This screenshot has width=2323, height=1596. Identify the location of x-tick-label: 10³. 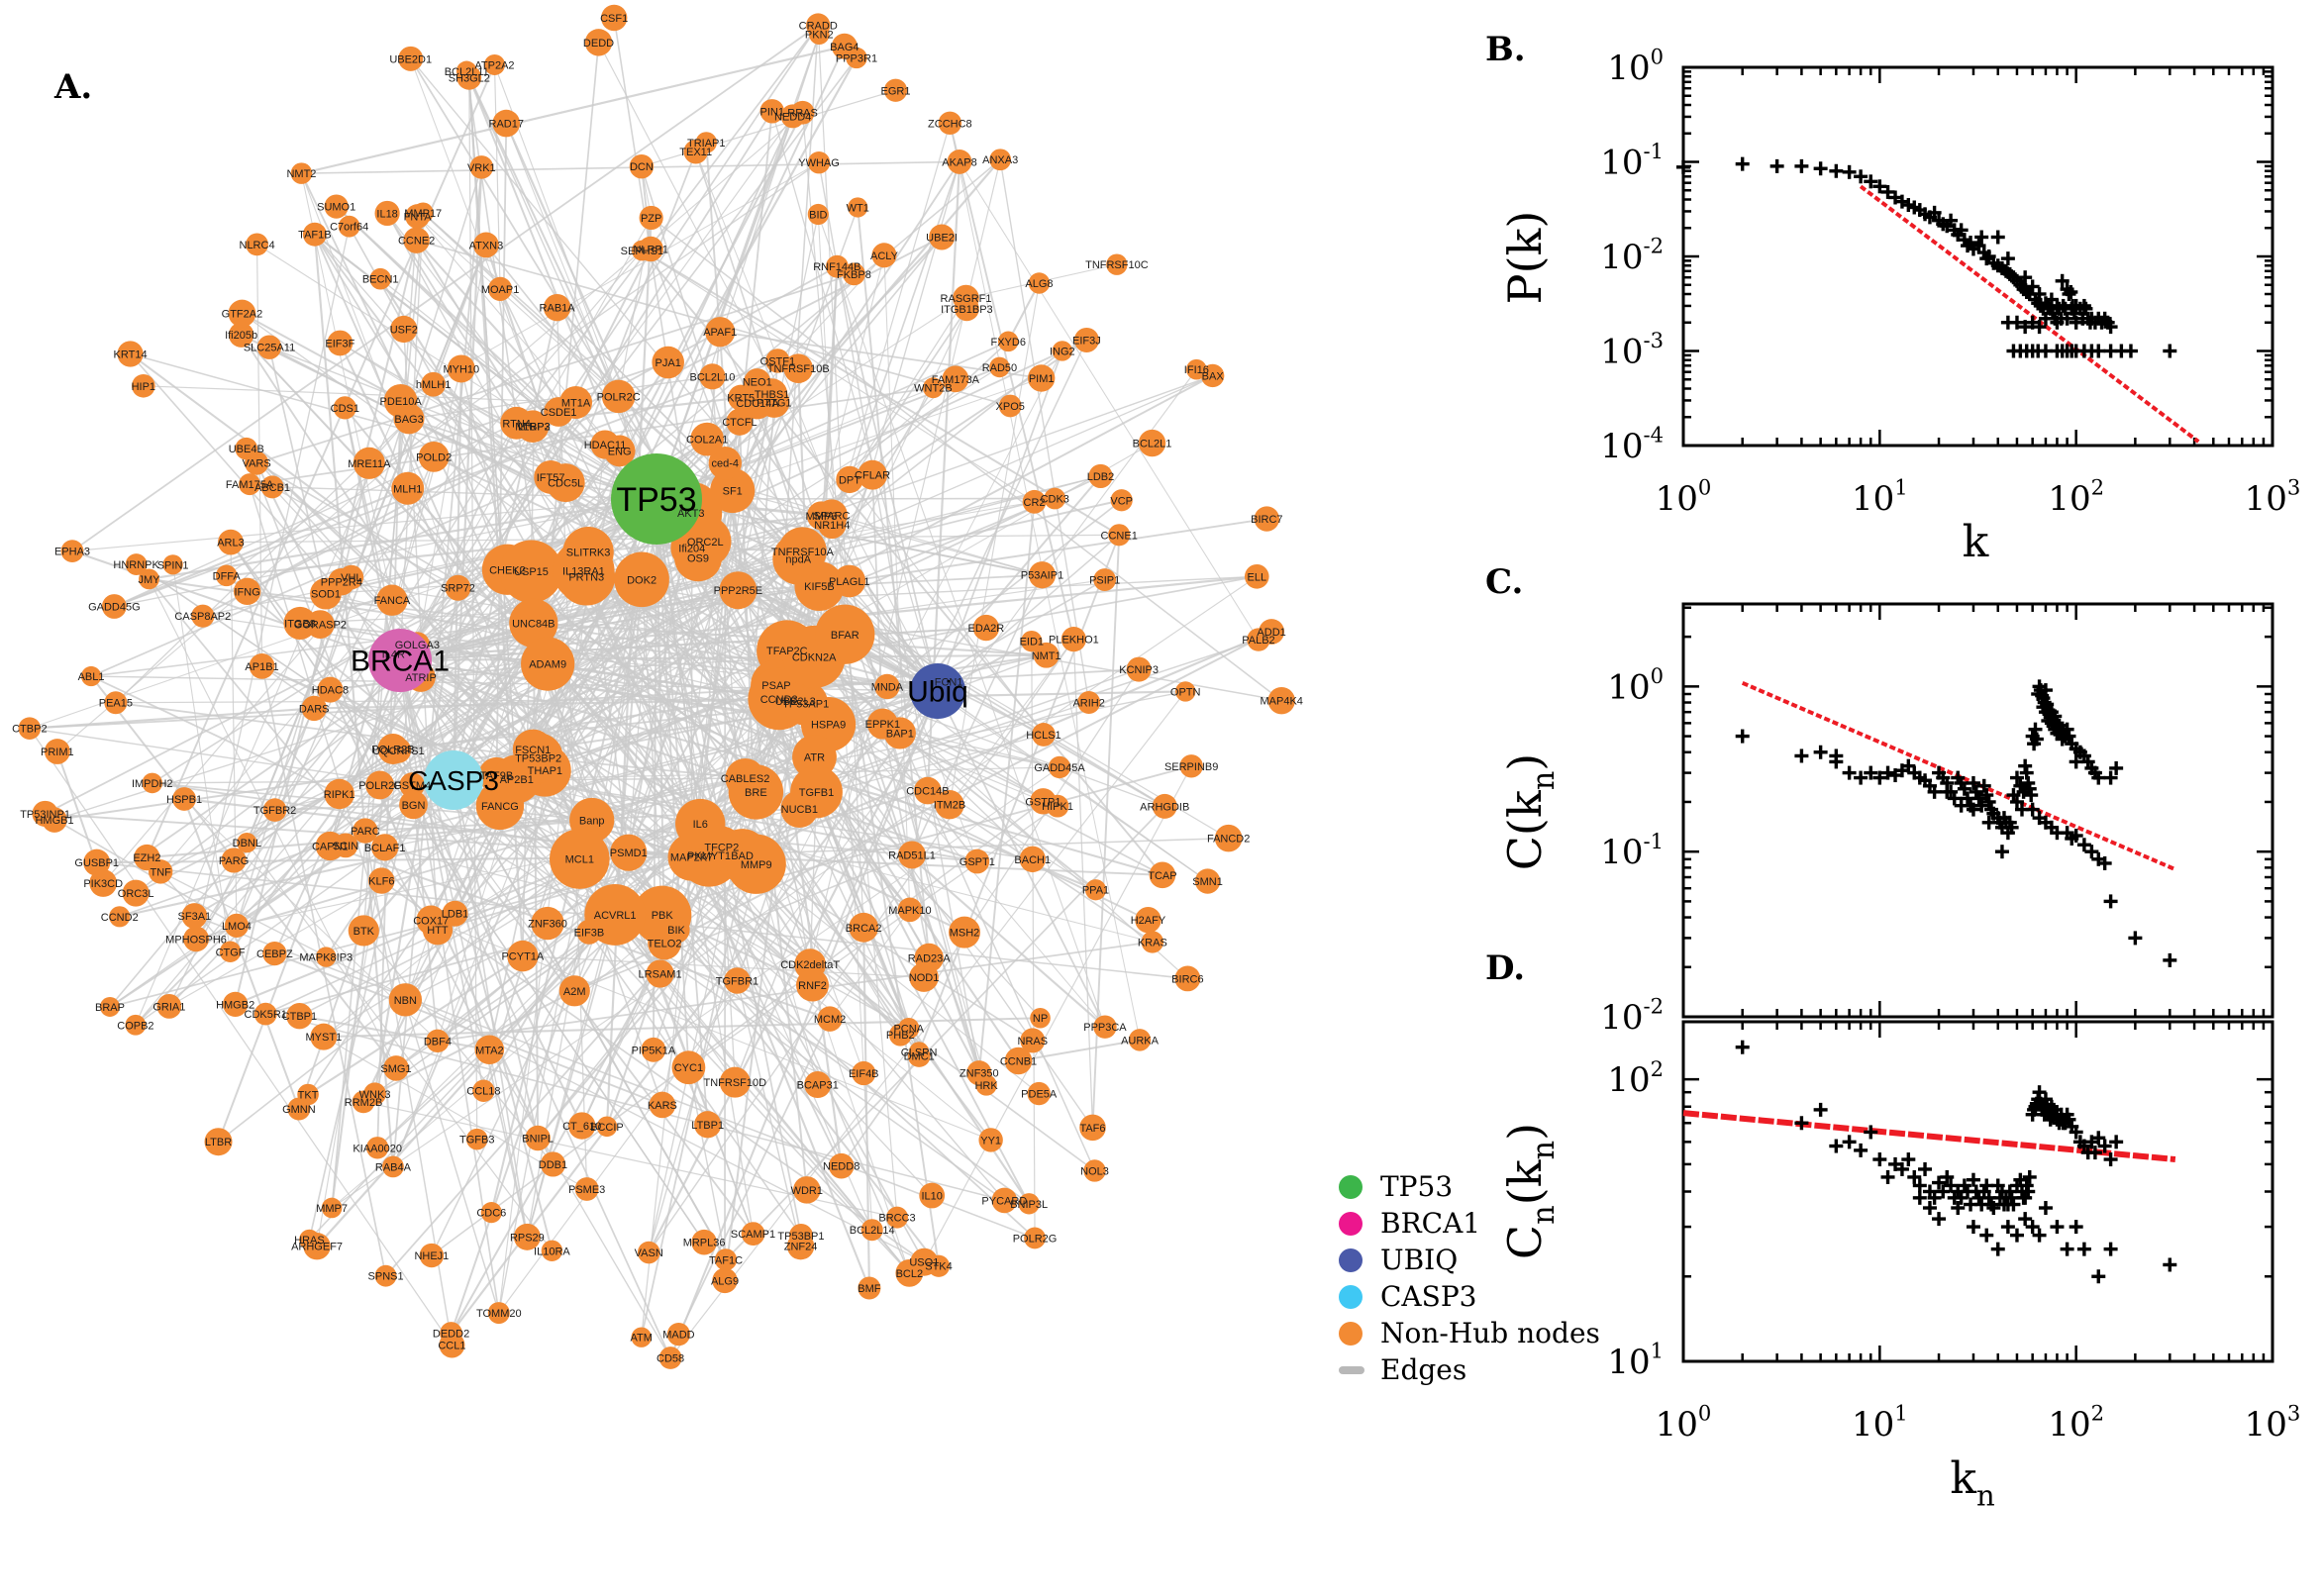
(2273, 497).